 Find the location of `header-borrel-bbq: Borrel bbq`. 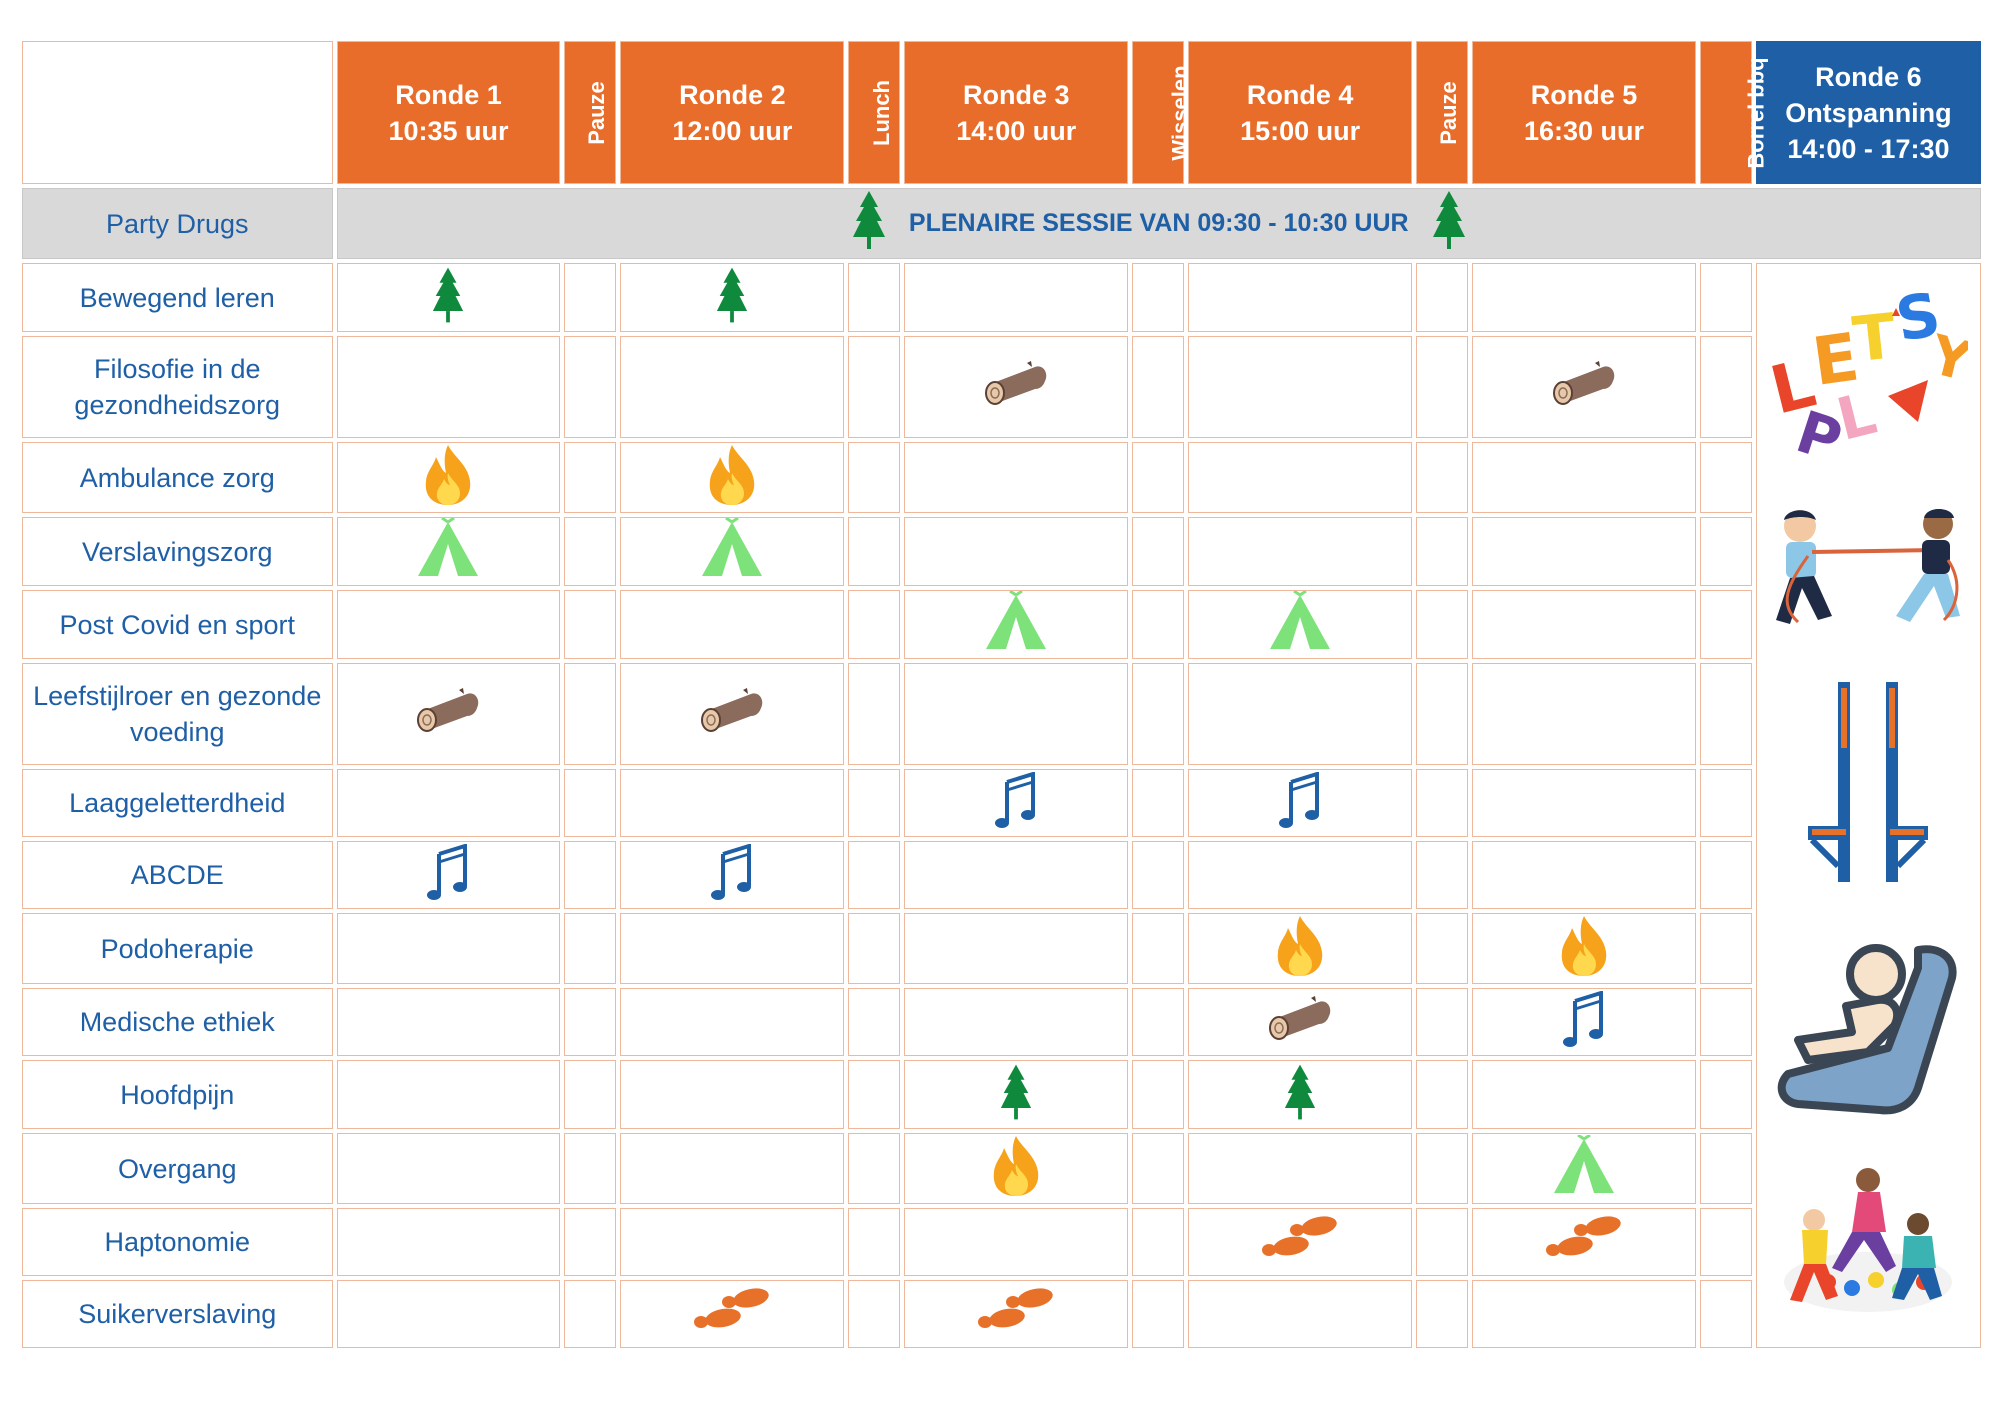

header-borrel-bbq: Borrel bbq is located at coordinates (1734, 112).